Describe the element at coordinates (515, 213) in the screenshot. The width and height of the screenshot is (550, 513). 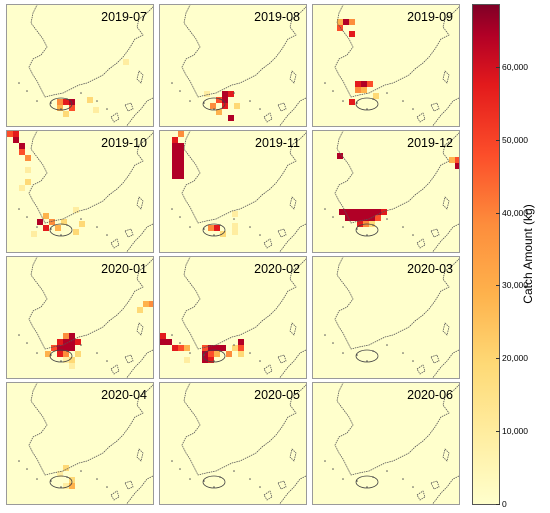
I see `legend-tick-label: 40,000` at that location.